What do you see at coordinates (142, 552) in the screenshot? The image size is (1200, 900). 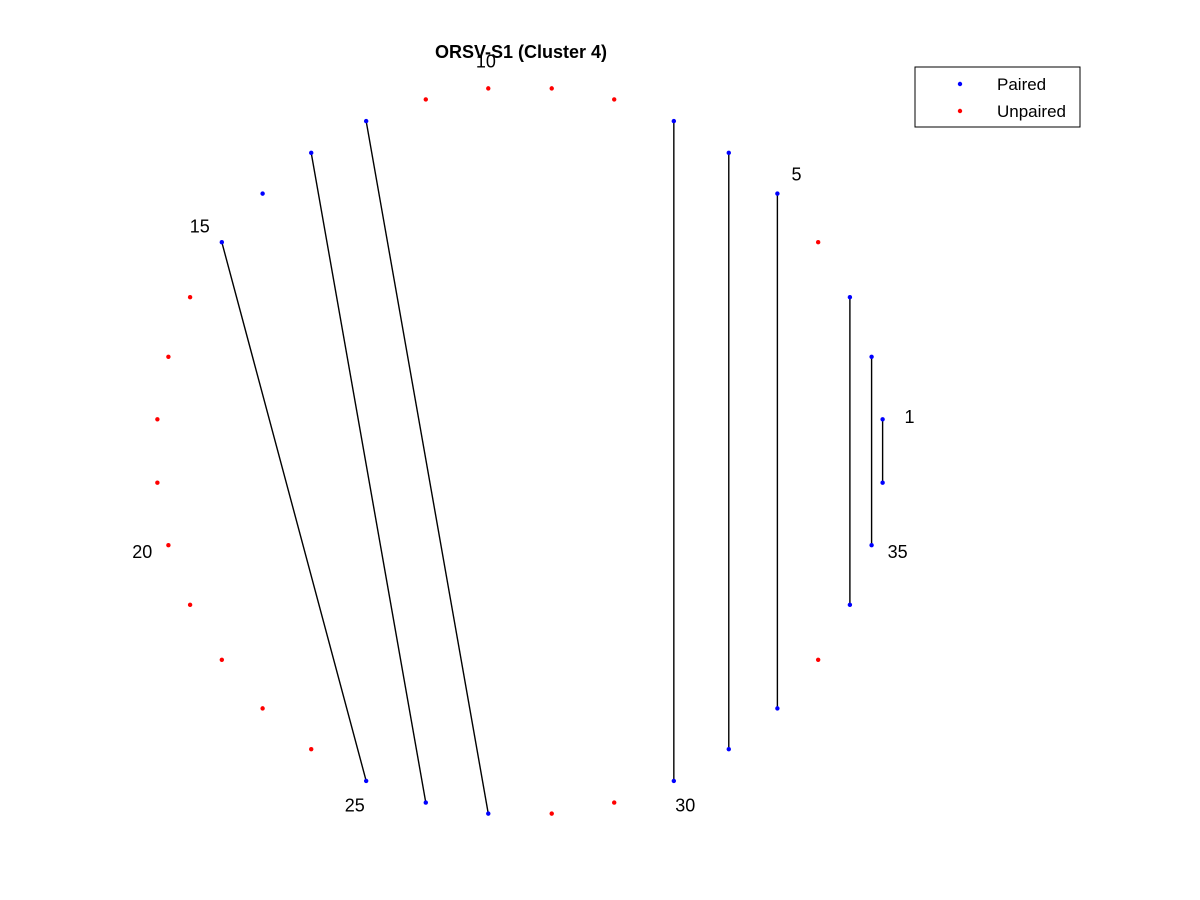 I see `position-label-20: 20` at bounding box center [142, 552].